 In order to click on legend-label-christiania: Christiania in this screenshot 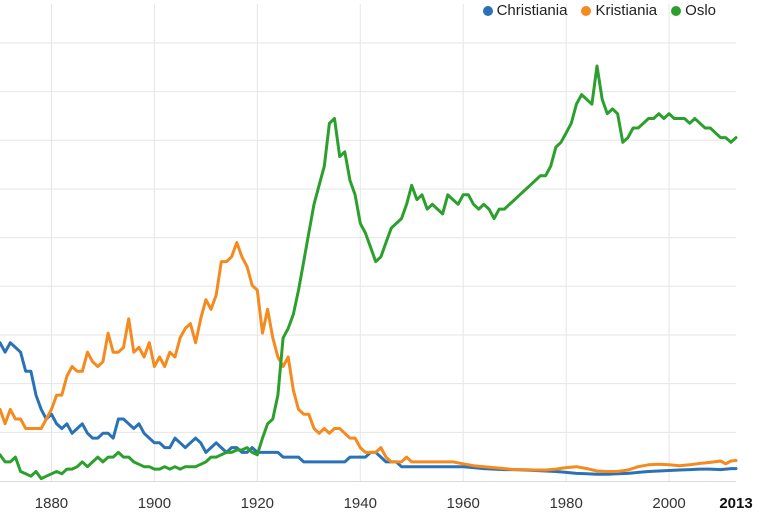, I will do `click(532, 10)`.